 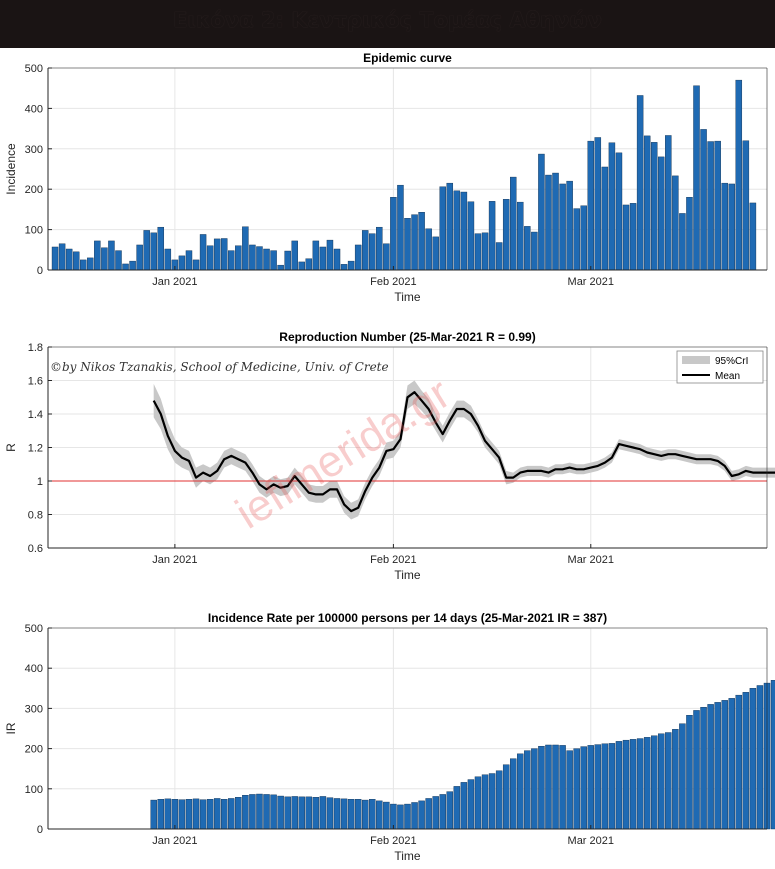 What do you see at coordinates (11, 447) in the screenshot?
I see `y-axis-label: R` at bounding box center [11, 447].